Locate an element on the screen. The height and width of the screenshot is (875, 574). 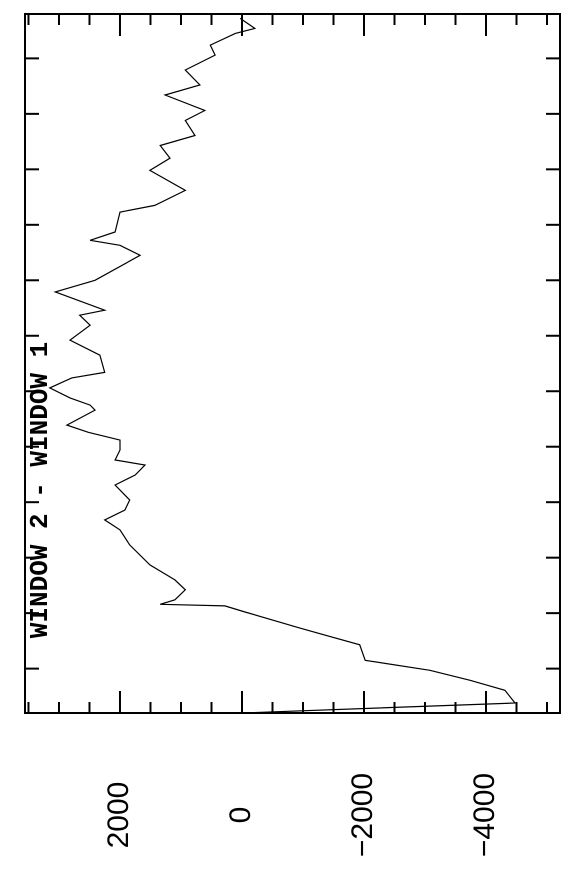
tick-label: 2000 is located at coordinates (118, 815).